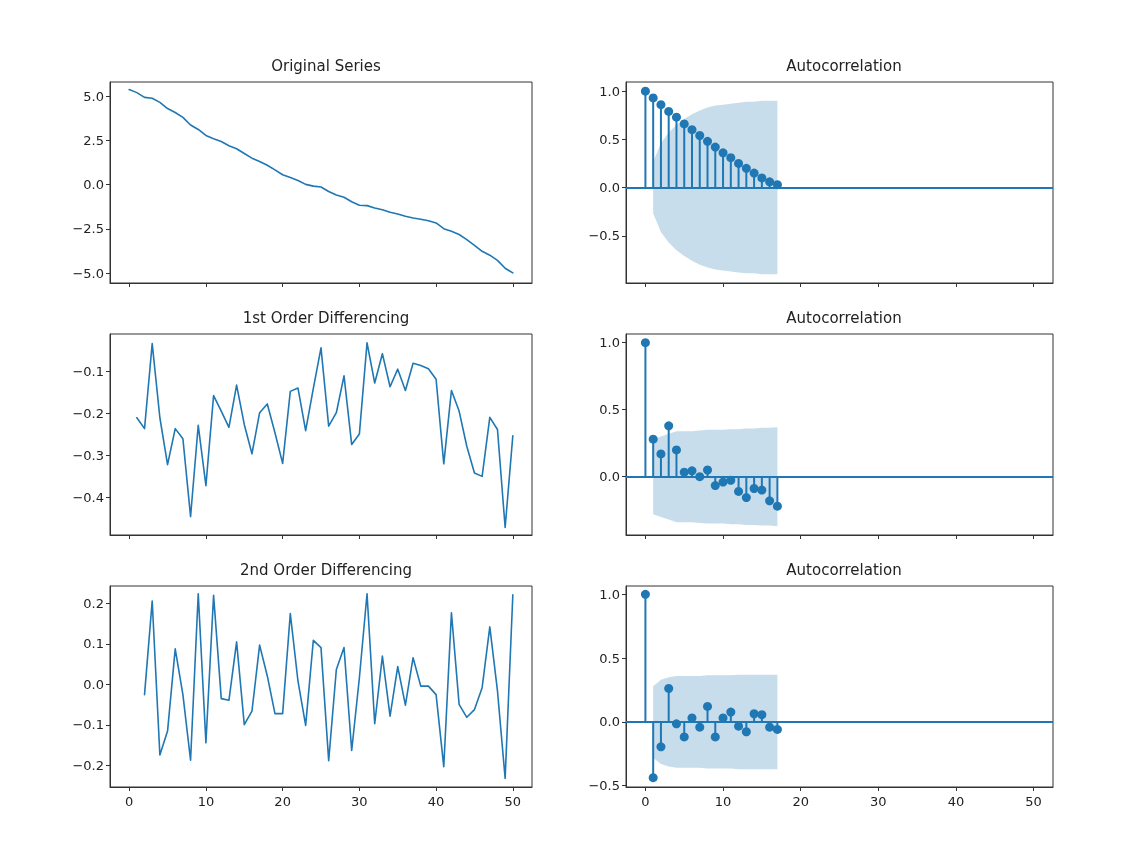  I want to click on y-tick-label: 0.1, so click(93, 644).